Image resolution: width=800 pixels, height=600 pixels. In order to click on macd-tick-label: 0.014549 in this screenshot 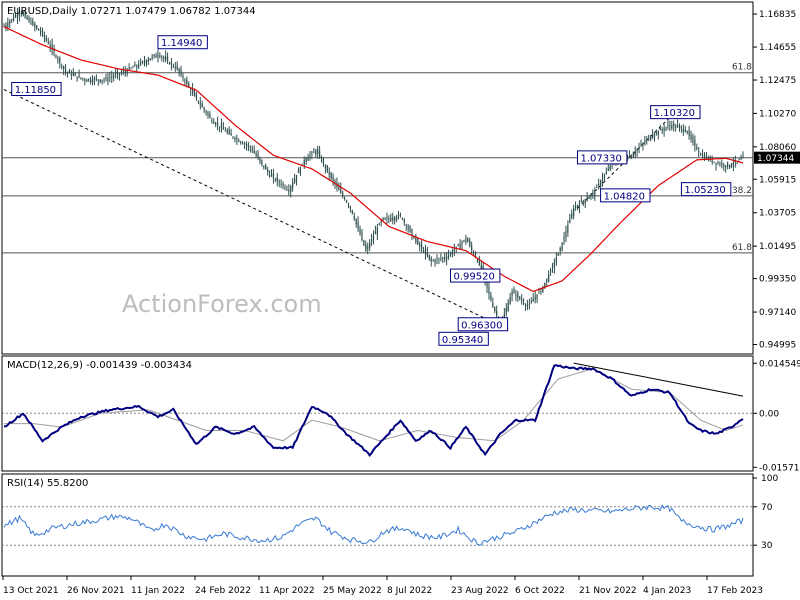, I will do `click(779, 364)`.